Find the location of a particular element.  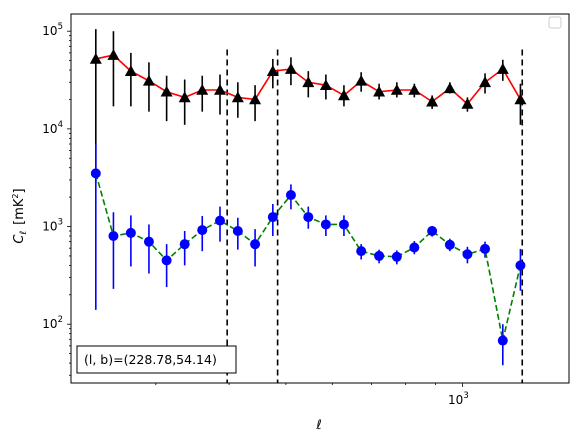

legend is located at coordinates (555, 22).